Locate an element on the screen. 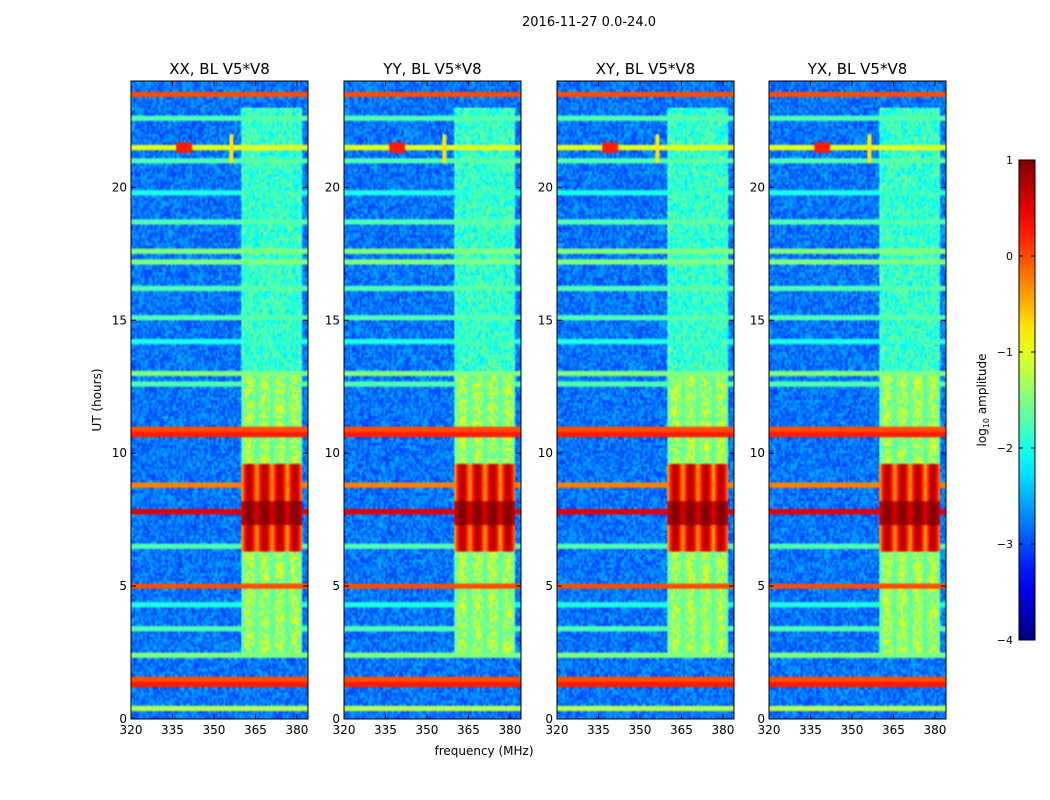 Image resolution: width=1050 pixels, height=800 pixels. colorbar-tick-label: −3 is located at coordinates (1005, 544).